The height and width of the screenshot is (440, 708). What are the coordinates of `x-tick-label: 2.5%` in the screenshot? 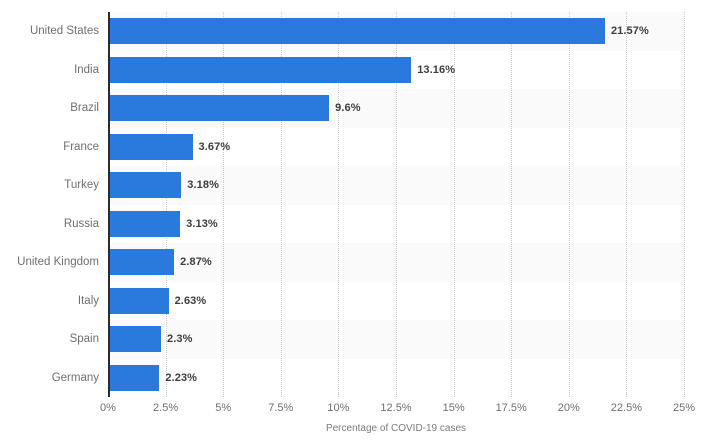 It's located at (166, 408).